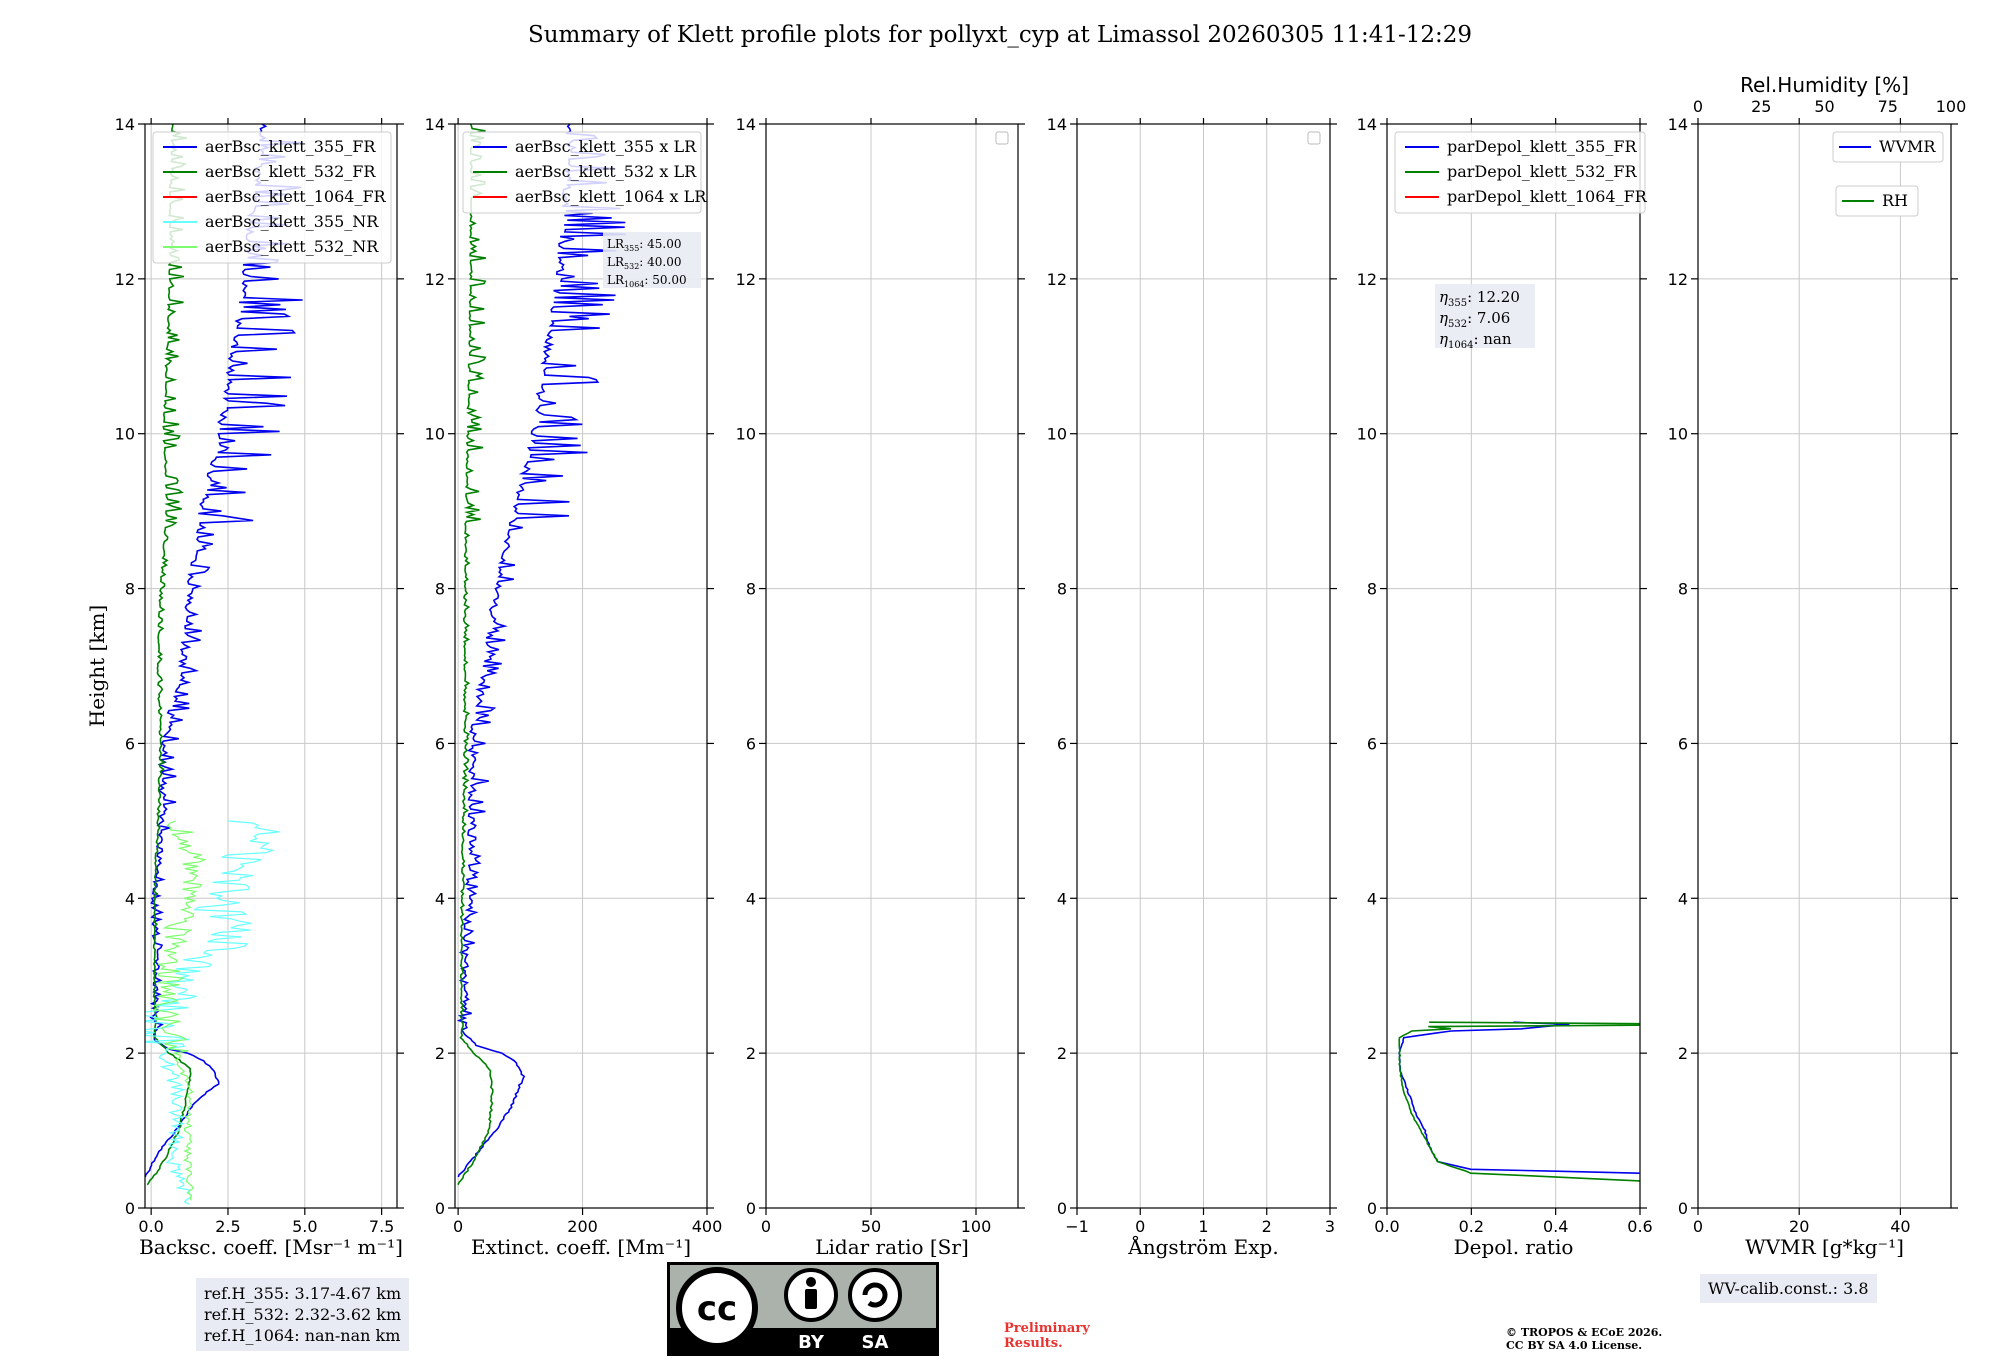 This screenshot has width=2000, height=1360. Describe the element at coordinates (1203, 1226) in the screenshot. I see `x-tick-label: 1` at that location.